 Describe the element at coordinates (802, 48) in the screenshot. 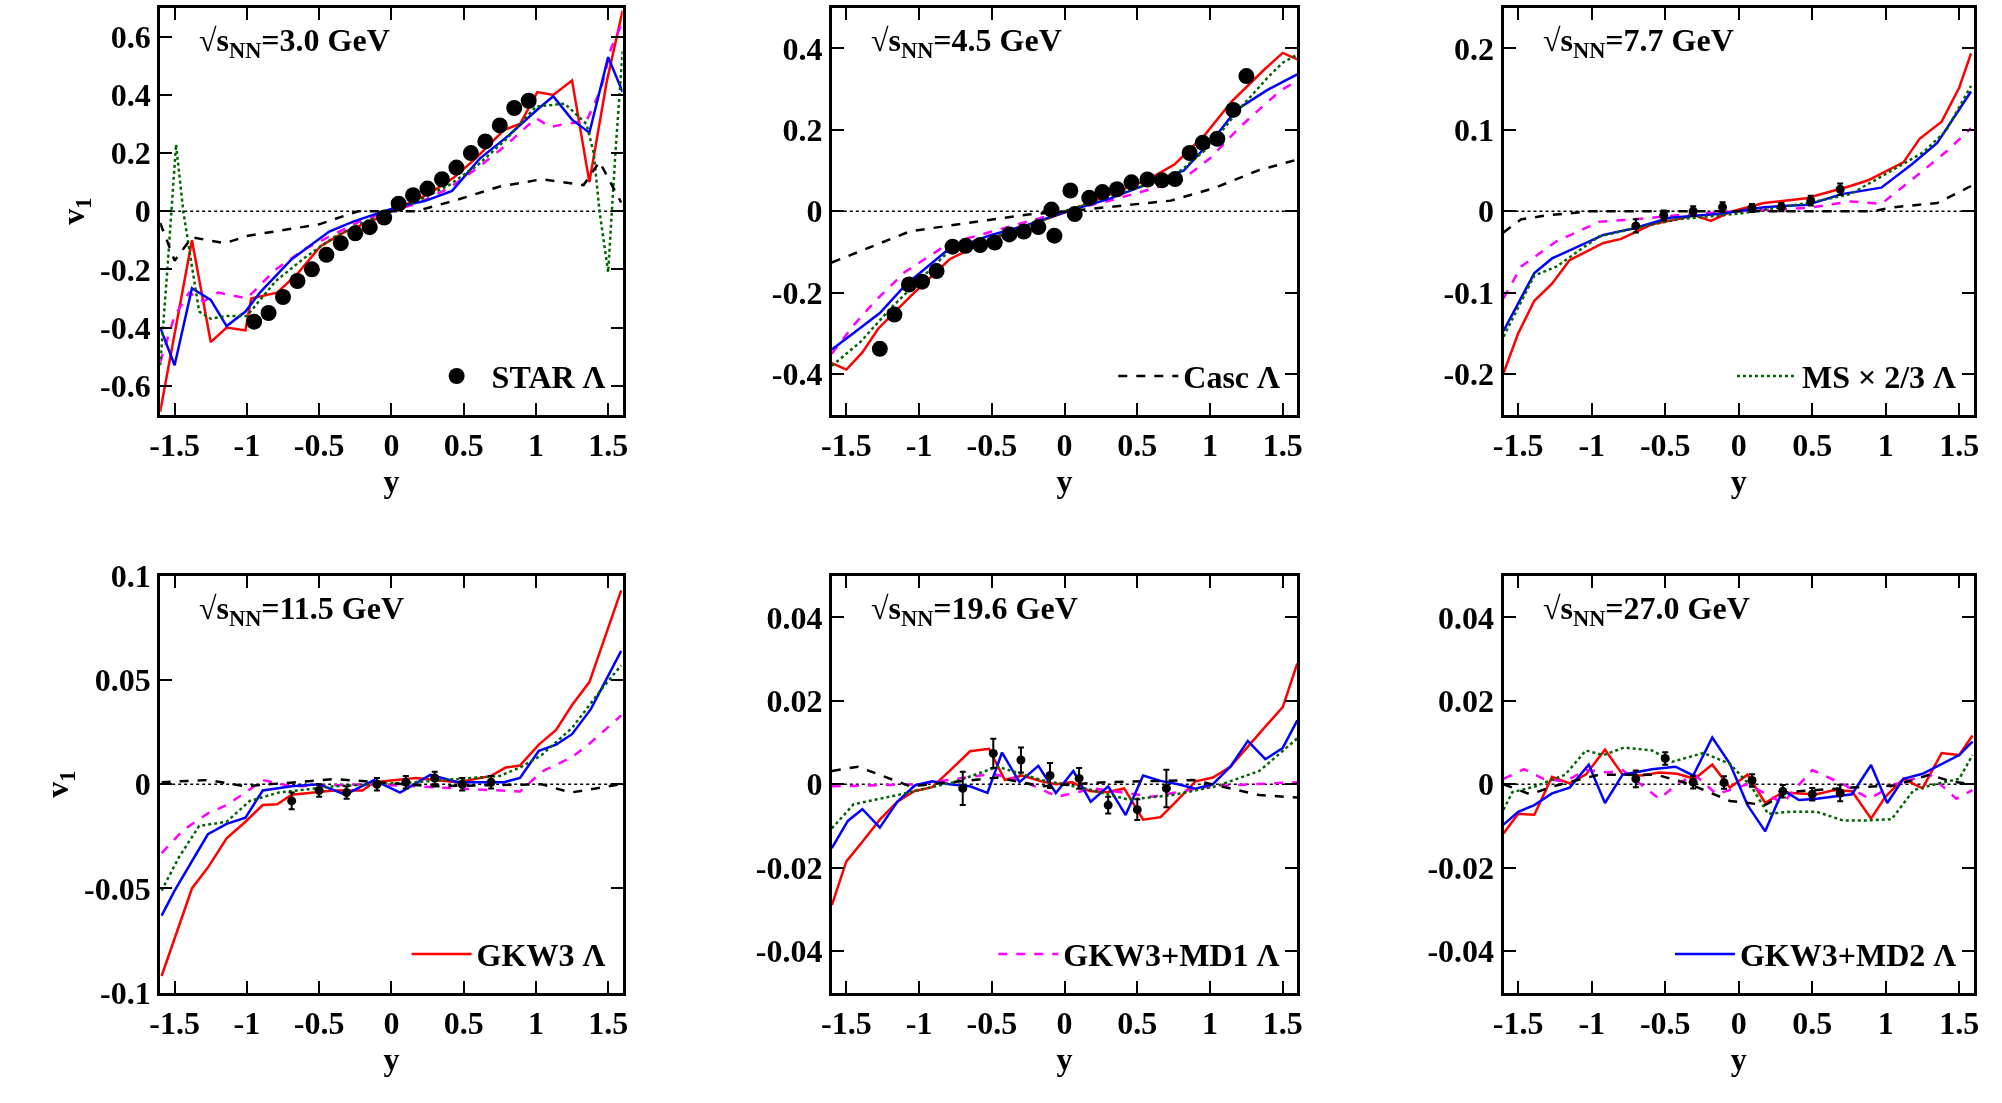

I see `y-tick-label: 0.4` at that location.